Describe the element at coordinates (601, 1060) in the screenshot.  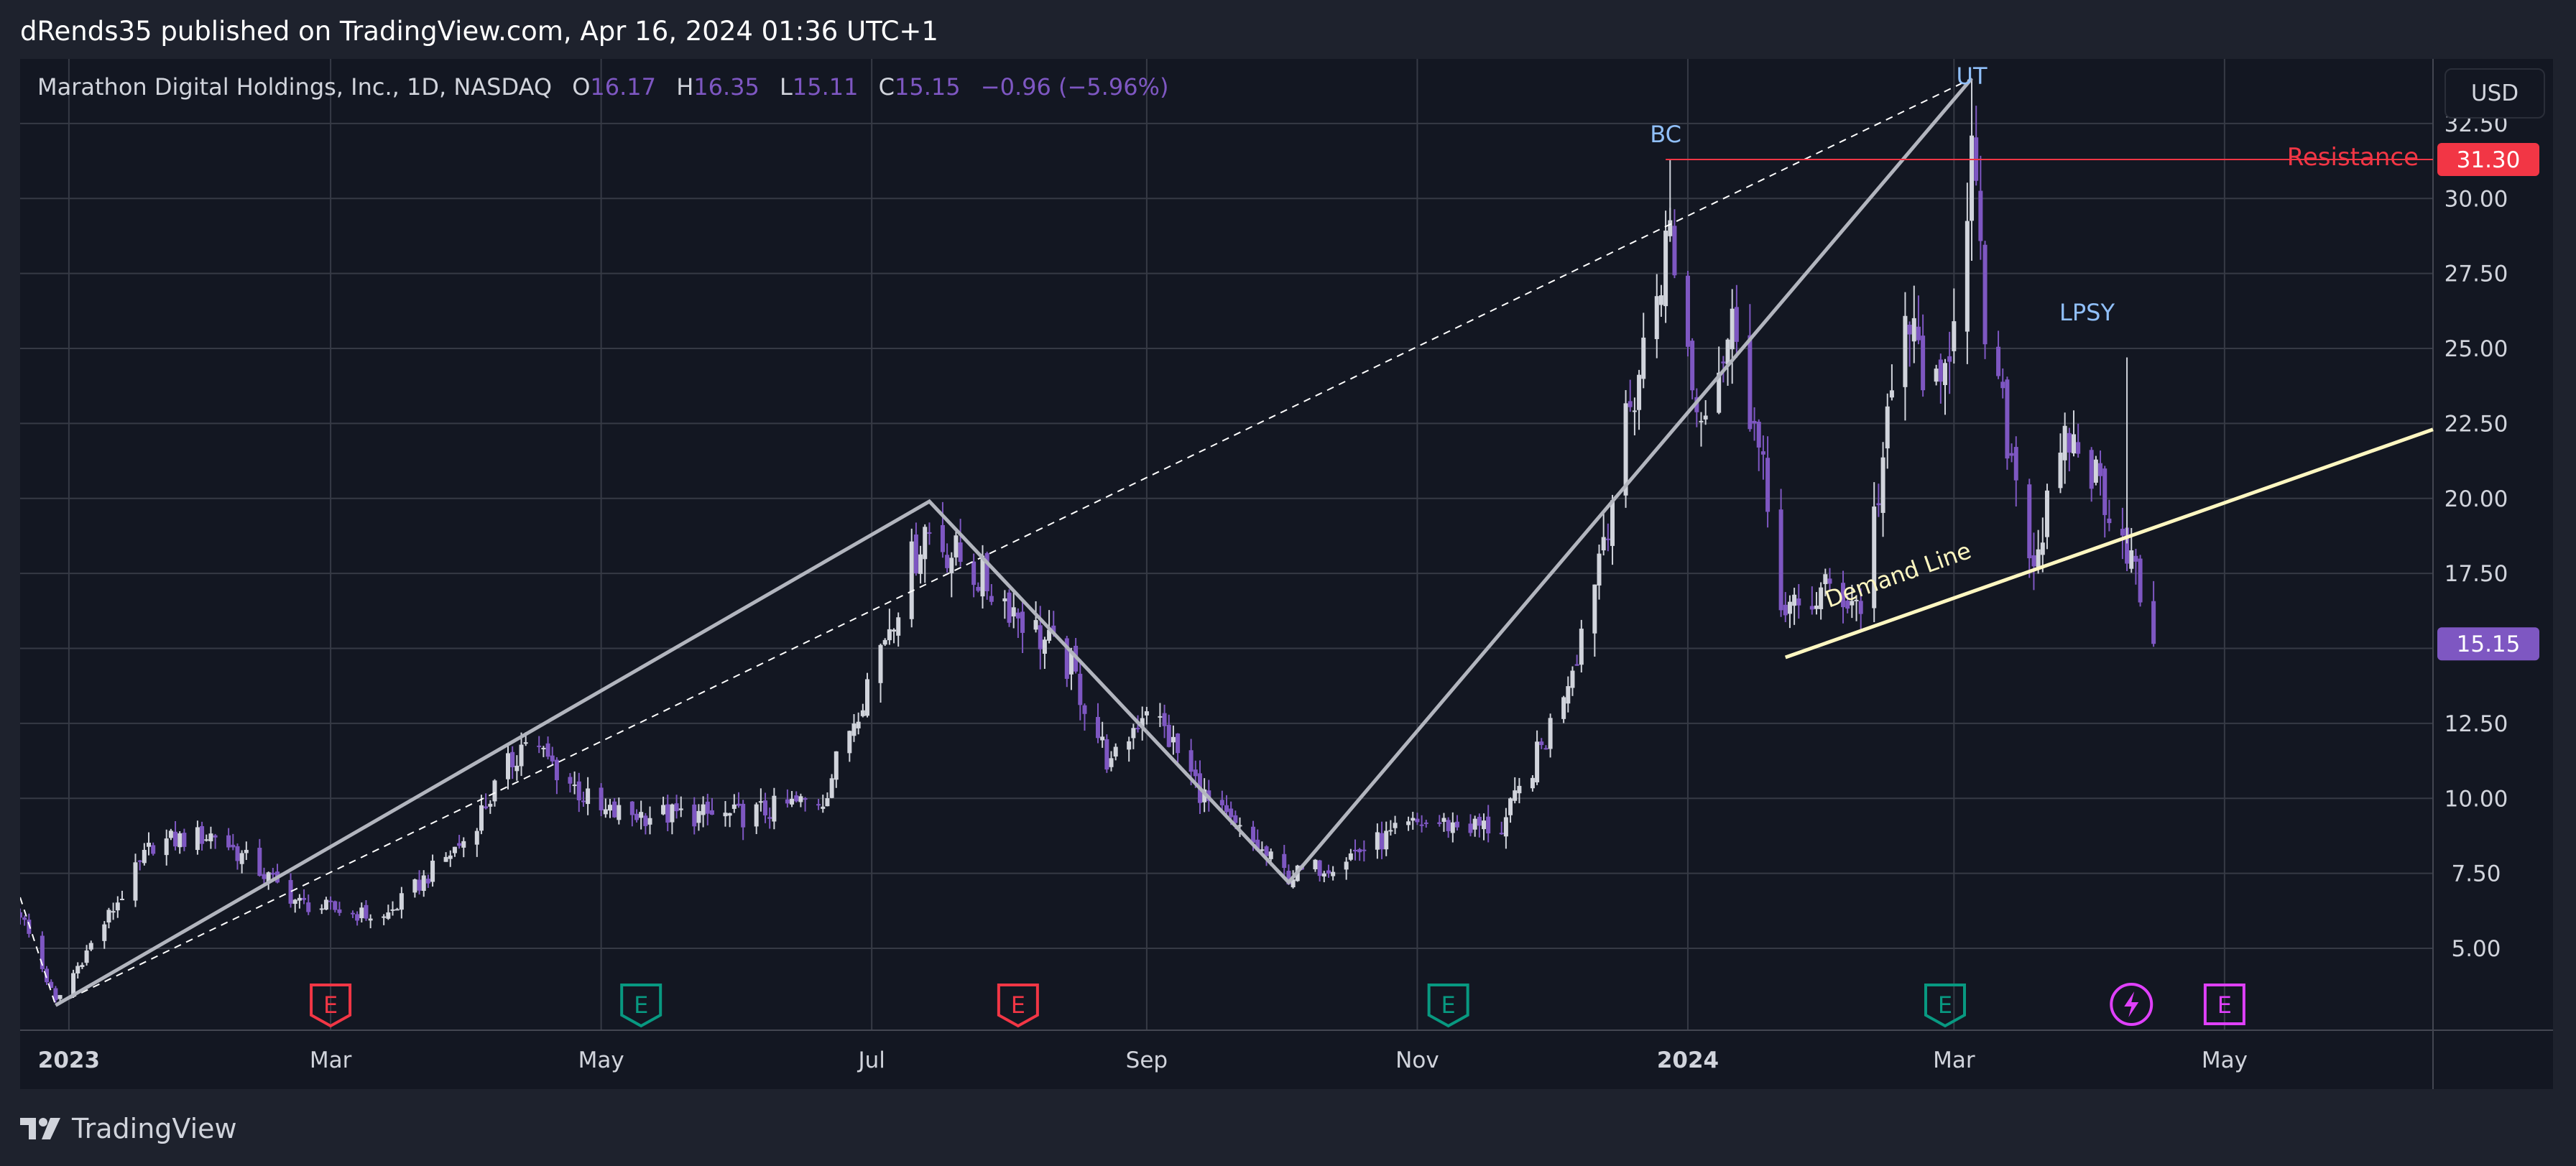
I see `time-tick-label: May` at that location.